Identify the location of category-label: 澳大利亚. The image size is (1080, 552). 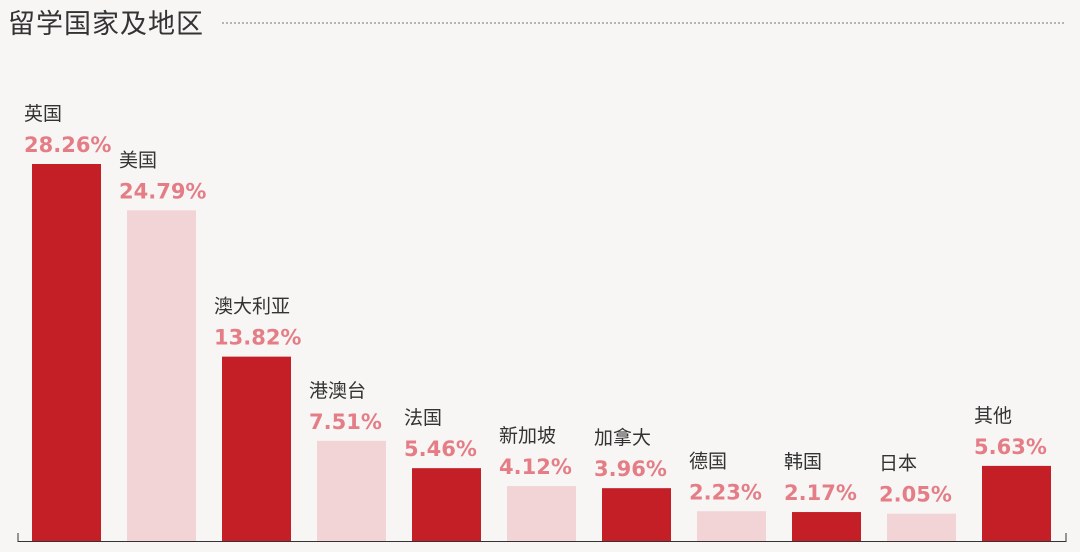
(252, 307).